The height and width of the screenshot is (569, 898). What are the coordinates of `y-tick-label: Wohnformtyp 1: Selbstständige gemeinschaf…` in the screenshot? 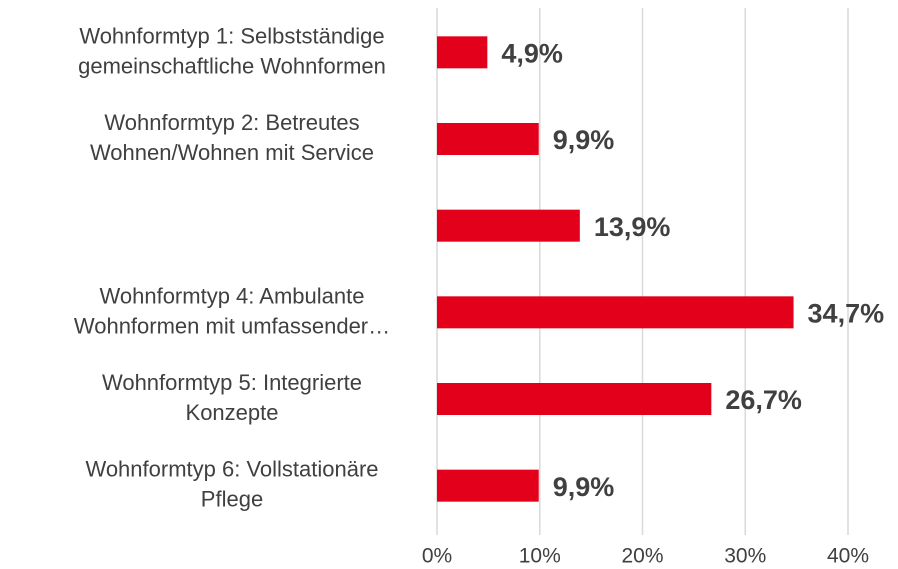 It's located at (232, 50).